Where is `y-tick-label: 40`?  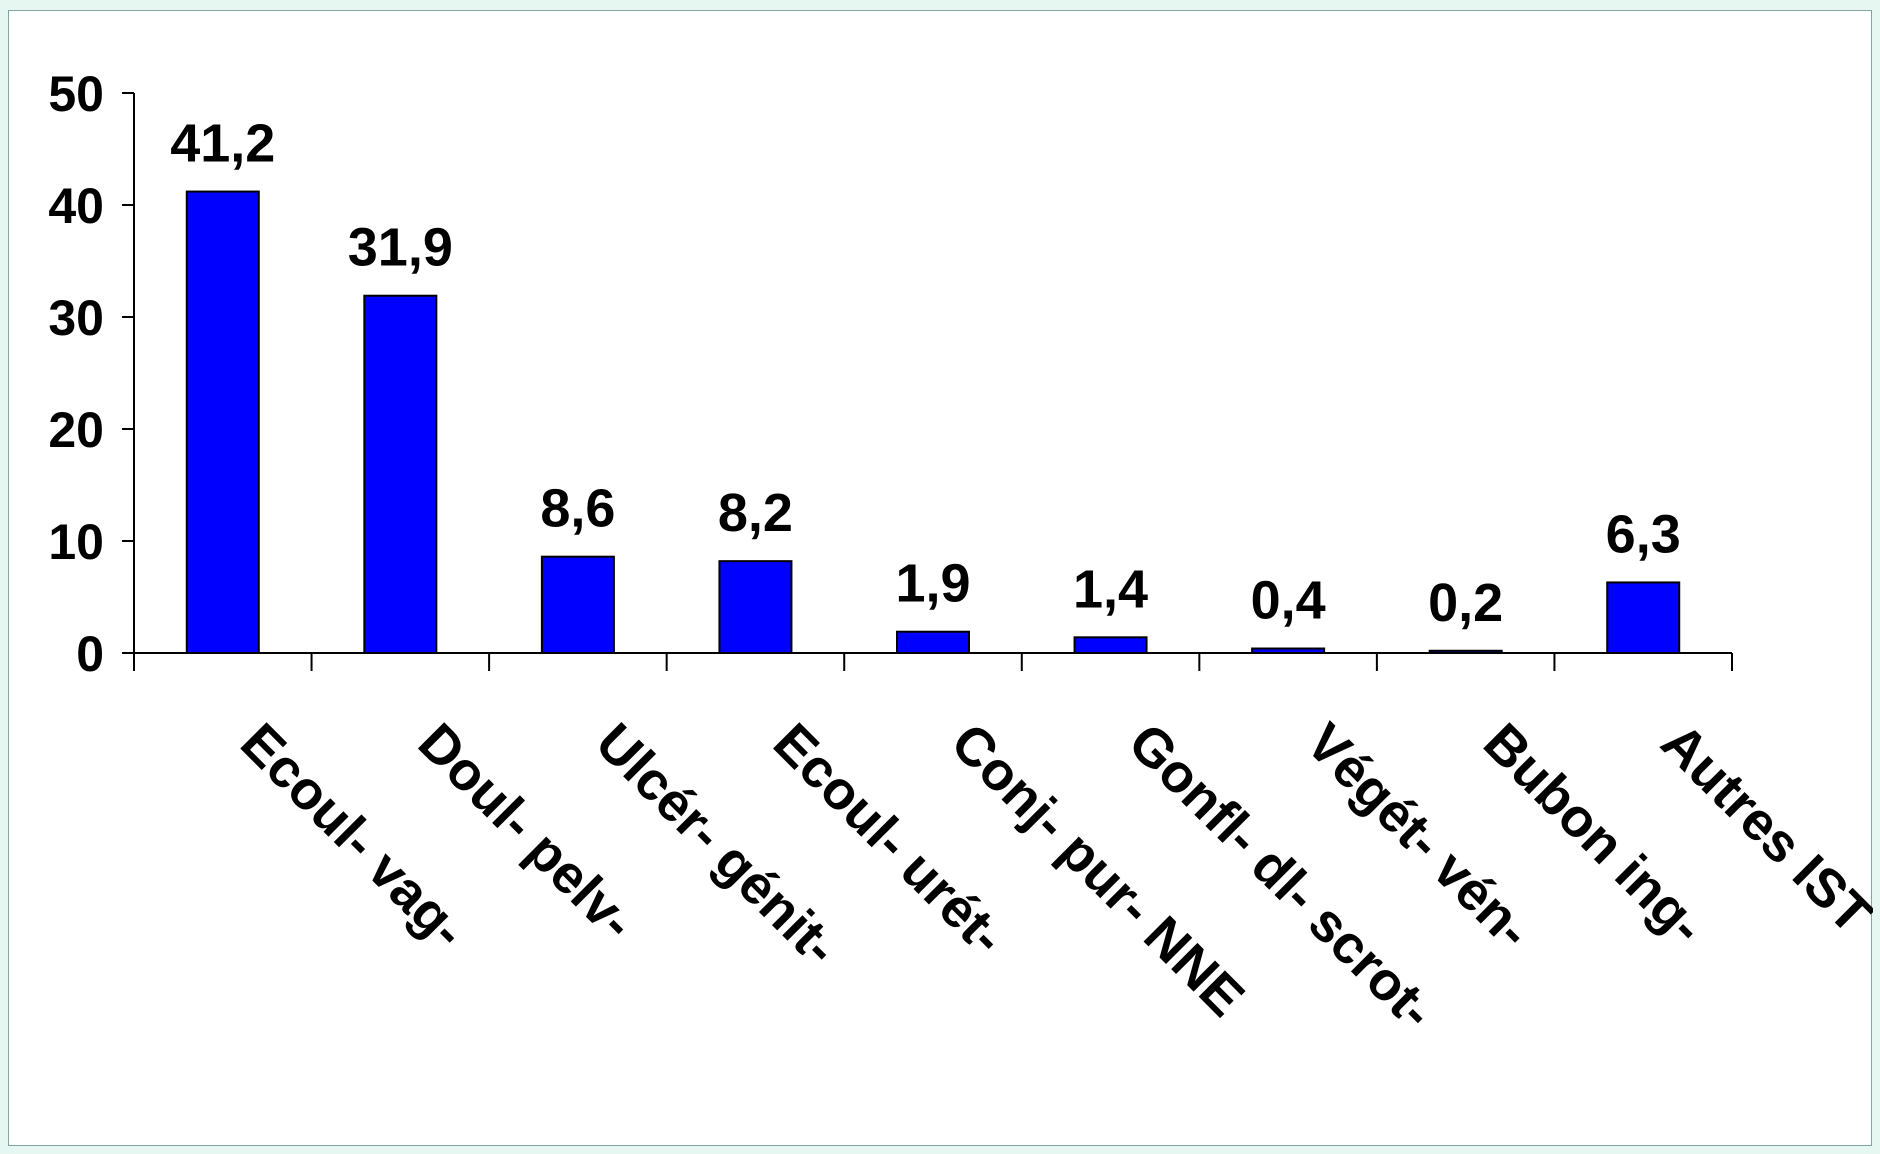
y-tick-label: 40 is located at coordinates (76, 206).